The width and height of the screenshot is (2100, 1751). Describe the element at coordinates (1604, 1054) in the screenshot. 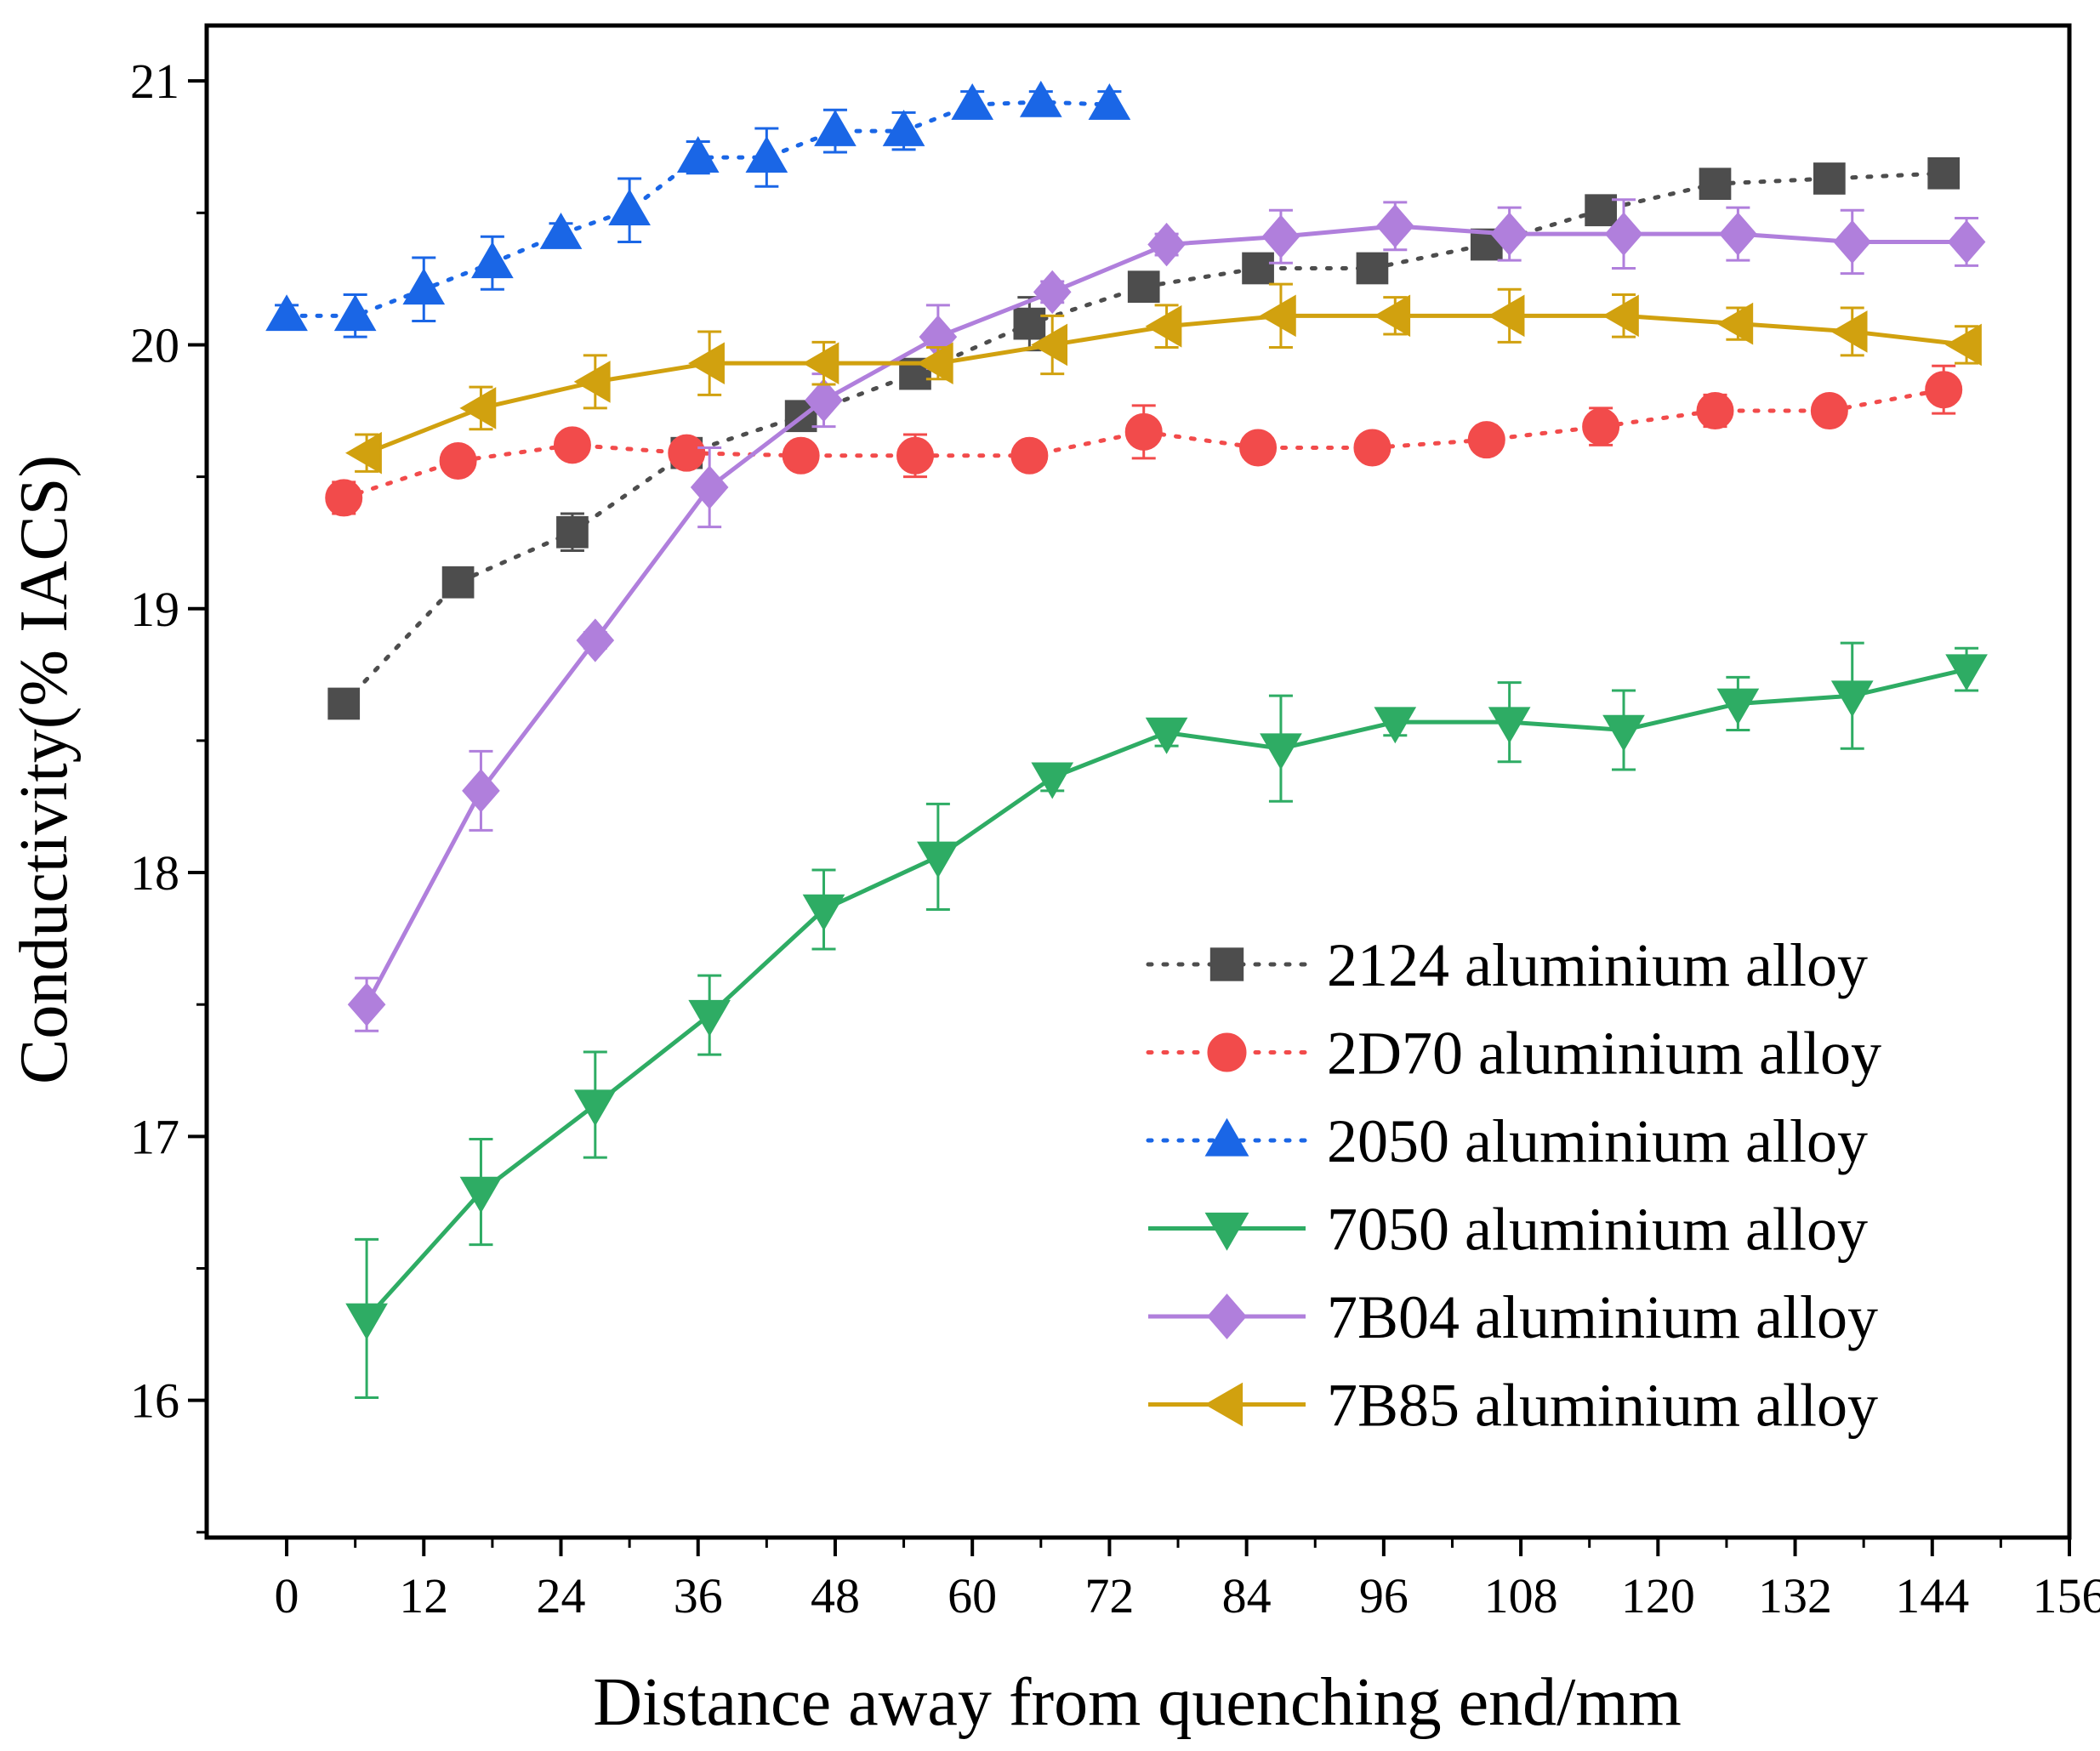

I see `legend-label: 2D70 aluminium alloy` at that location.